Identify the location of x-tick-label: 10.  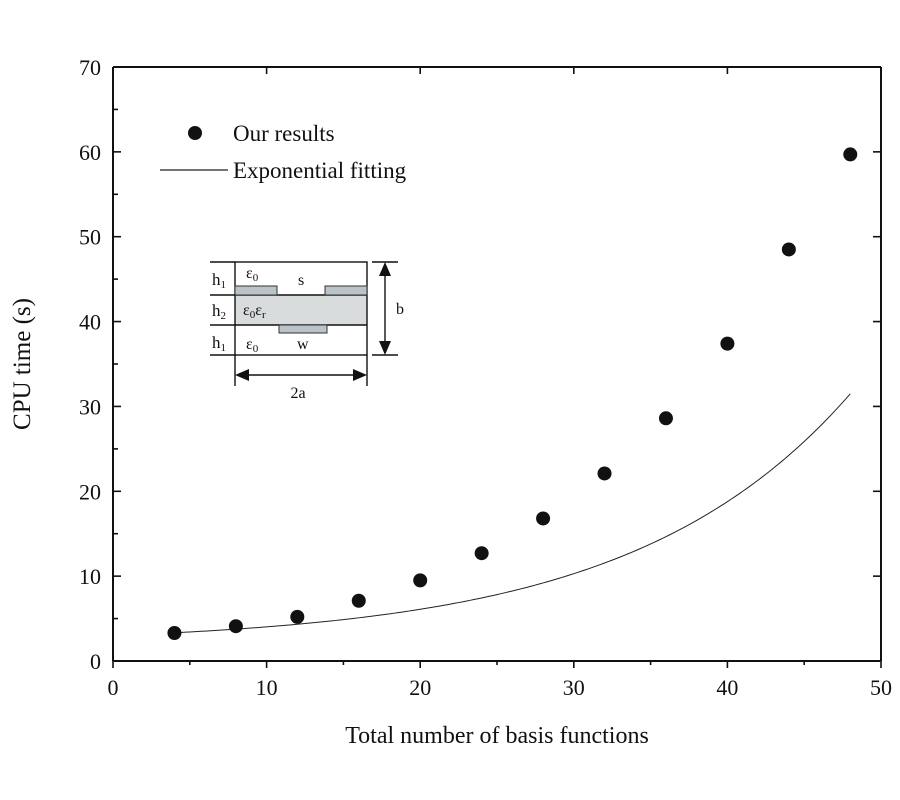
(267, 687).